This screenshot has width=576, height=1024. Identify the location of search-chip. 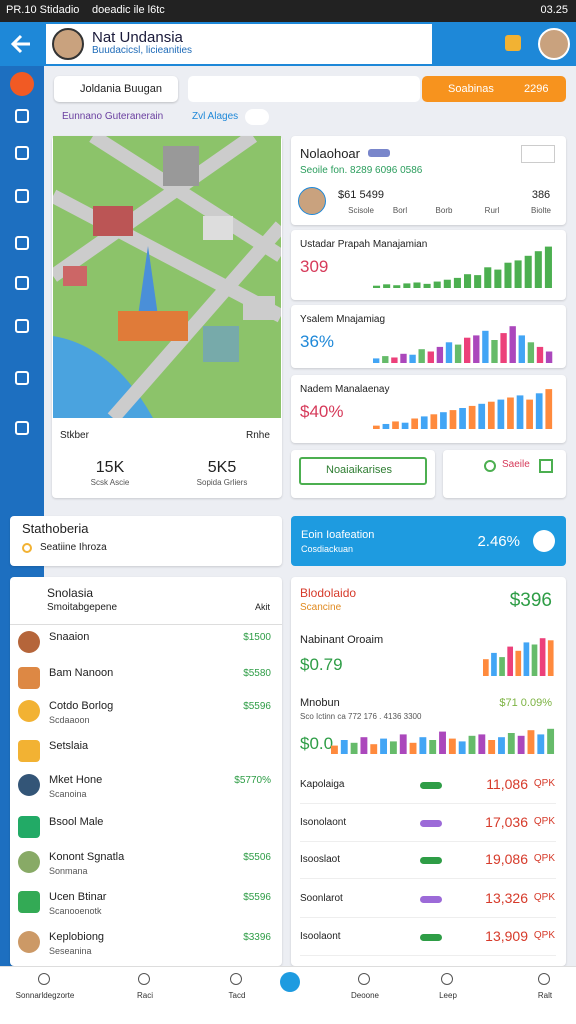
(116, 89).